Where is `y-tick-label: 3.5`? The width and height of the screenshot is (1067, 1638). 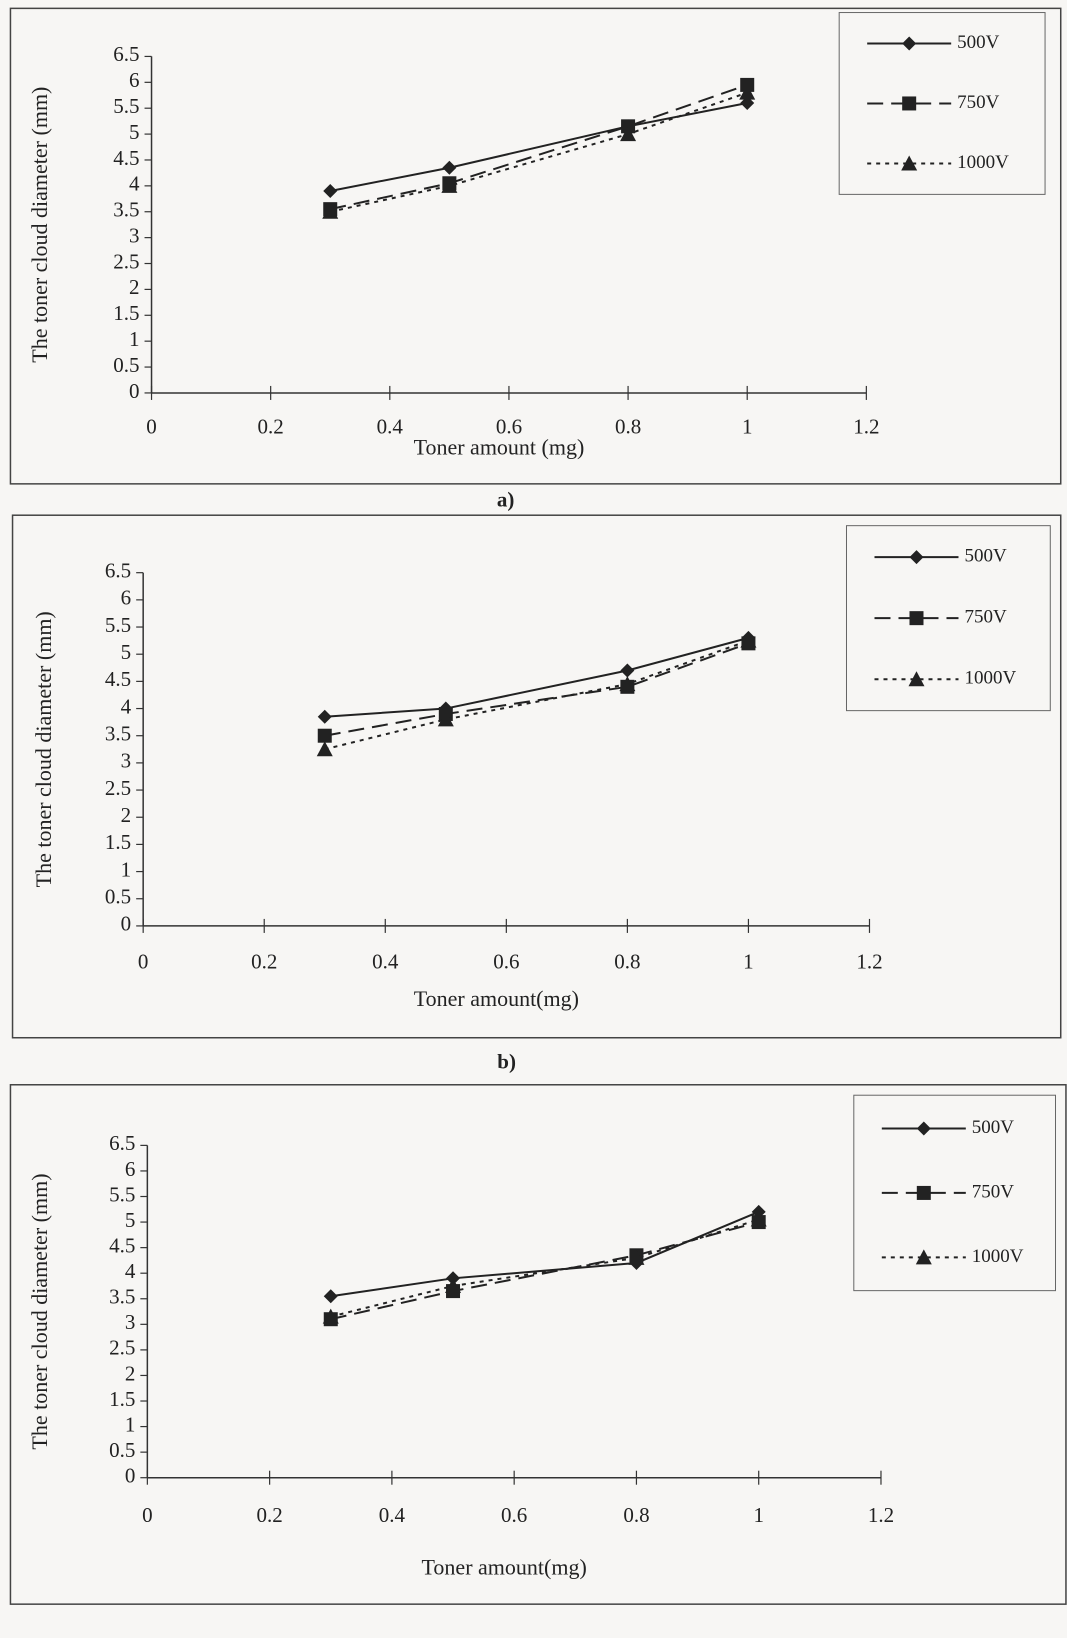
y-tick-label: 3.5 is located at coordinates (118, 734).